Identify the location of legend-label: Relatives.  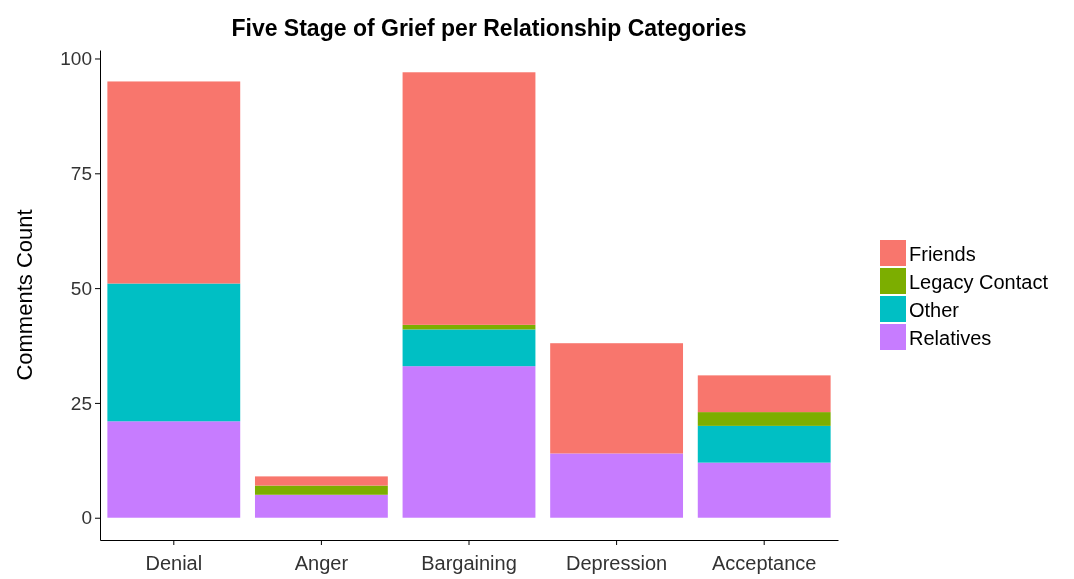
(950, 338).